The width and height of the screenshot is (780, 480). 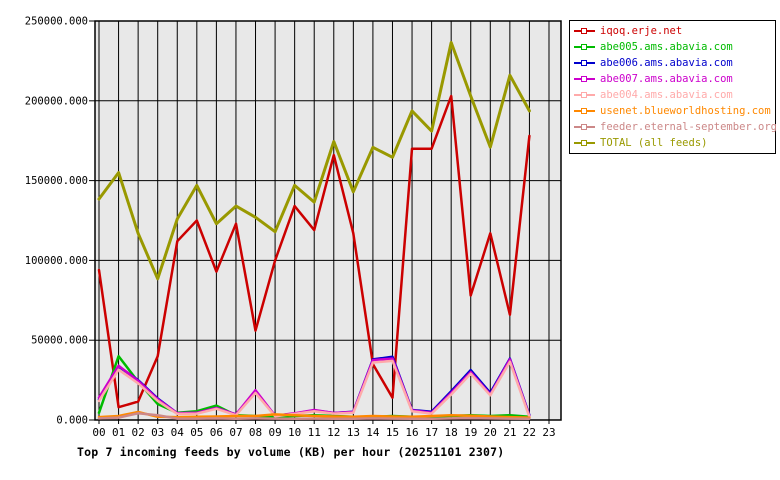 I want to click on x-tick-label: 11, so click(x=314, y=432).